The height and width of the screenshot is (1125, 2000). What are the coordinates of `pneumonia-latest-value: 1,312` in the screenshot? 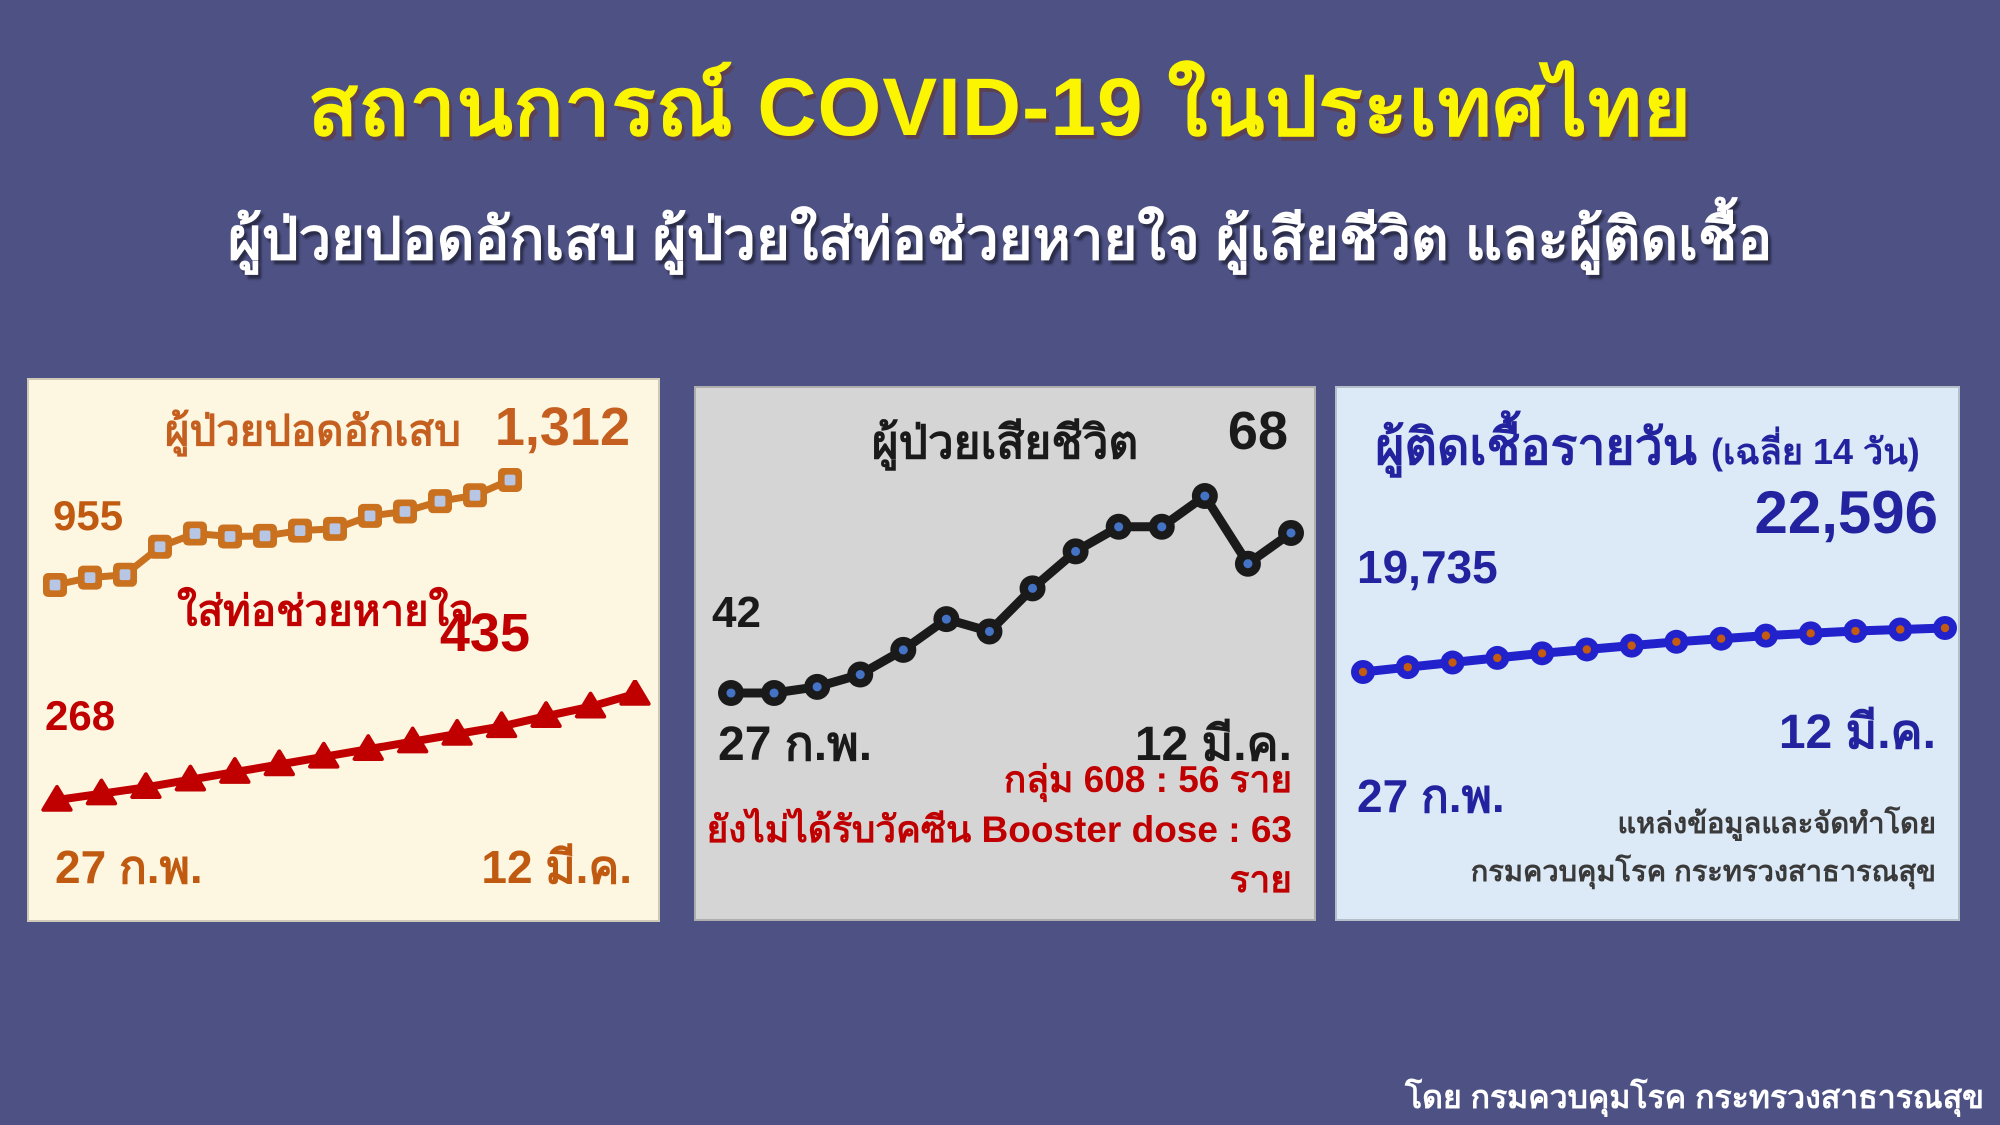 It's located at (562, 427).